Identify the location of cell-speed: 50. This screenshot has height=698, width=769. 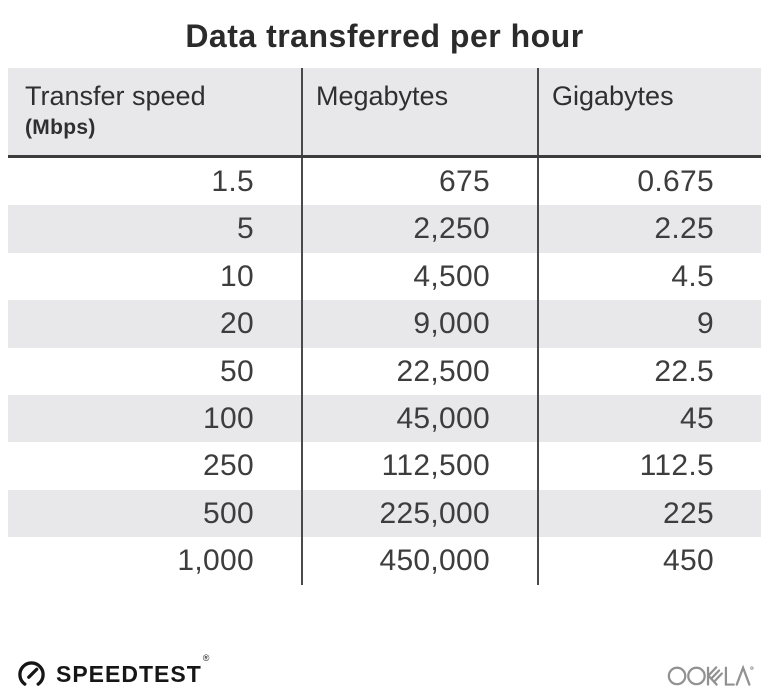
(155, 371).